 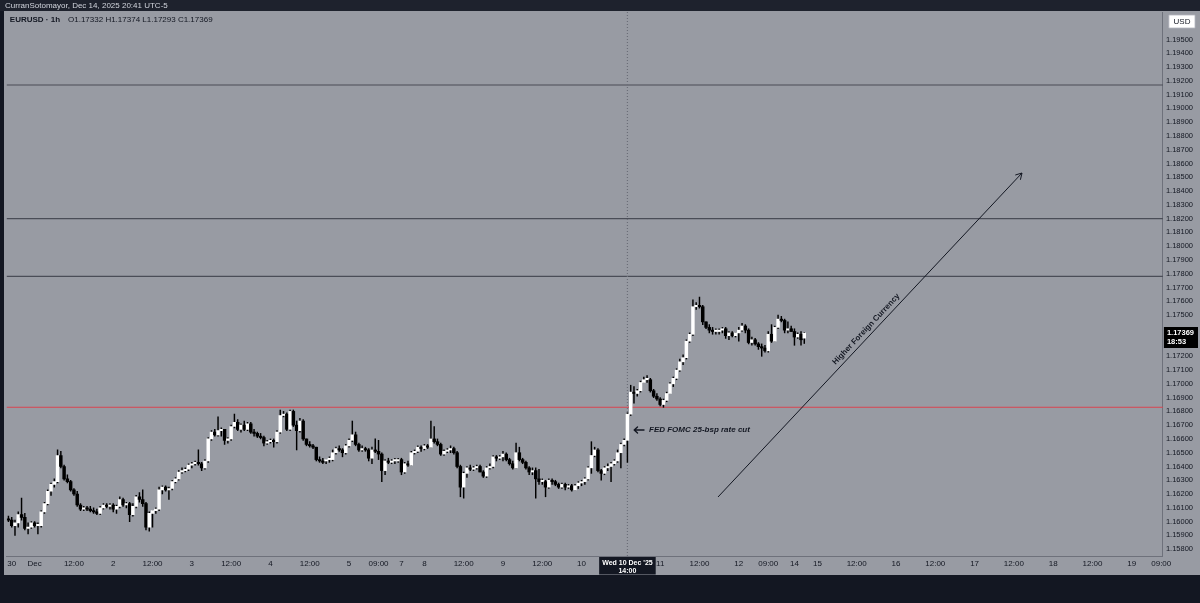 What do you see at coordinates (503, 563) in the screenshot?
I see `x-tick-label: 9` at bounding box center [503, 563].